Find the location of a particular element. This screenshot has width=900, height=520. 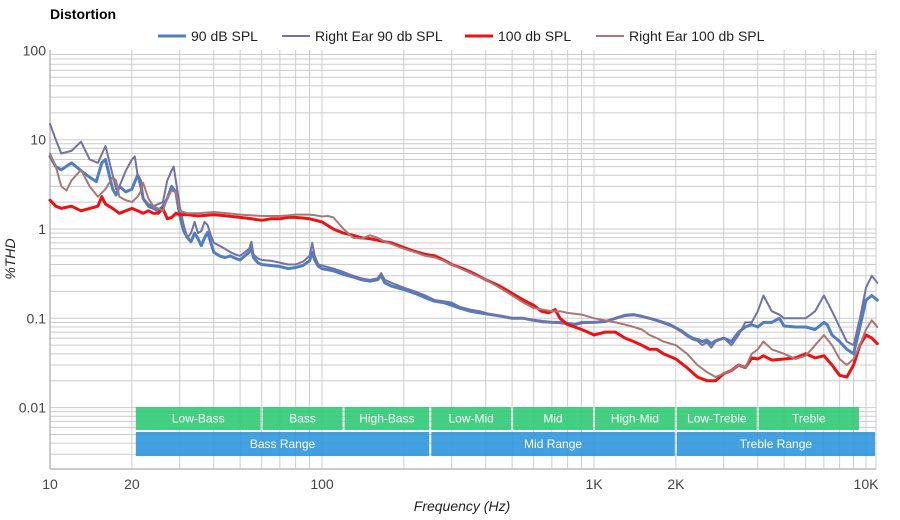

band-label: Low-Bass is located at coordinates (198, 419).